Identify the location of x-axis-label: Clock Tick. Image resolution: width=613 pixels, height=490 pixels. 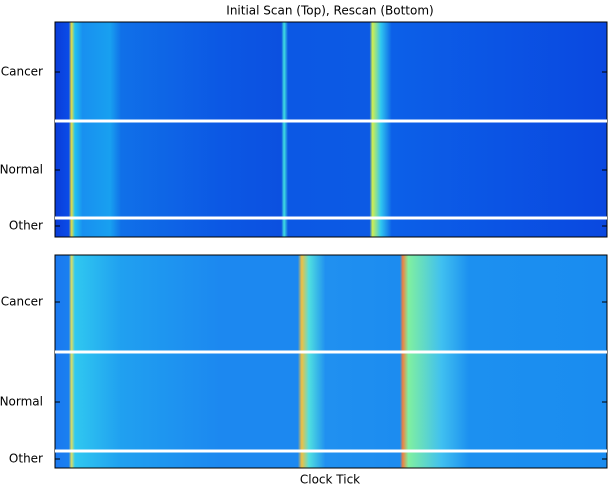
(330, 480).